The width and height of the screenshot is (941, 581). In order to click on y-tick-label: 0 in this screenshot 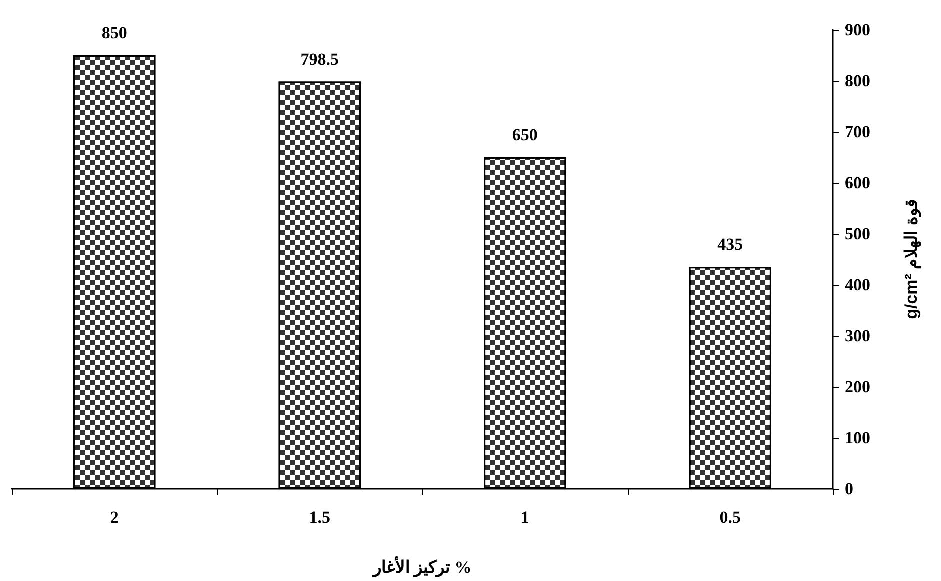, I will do `click(849, 489)`.